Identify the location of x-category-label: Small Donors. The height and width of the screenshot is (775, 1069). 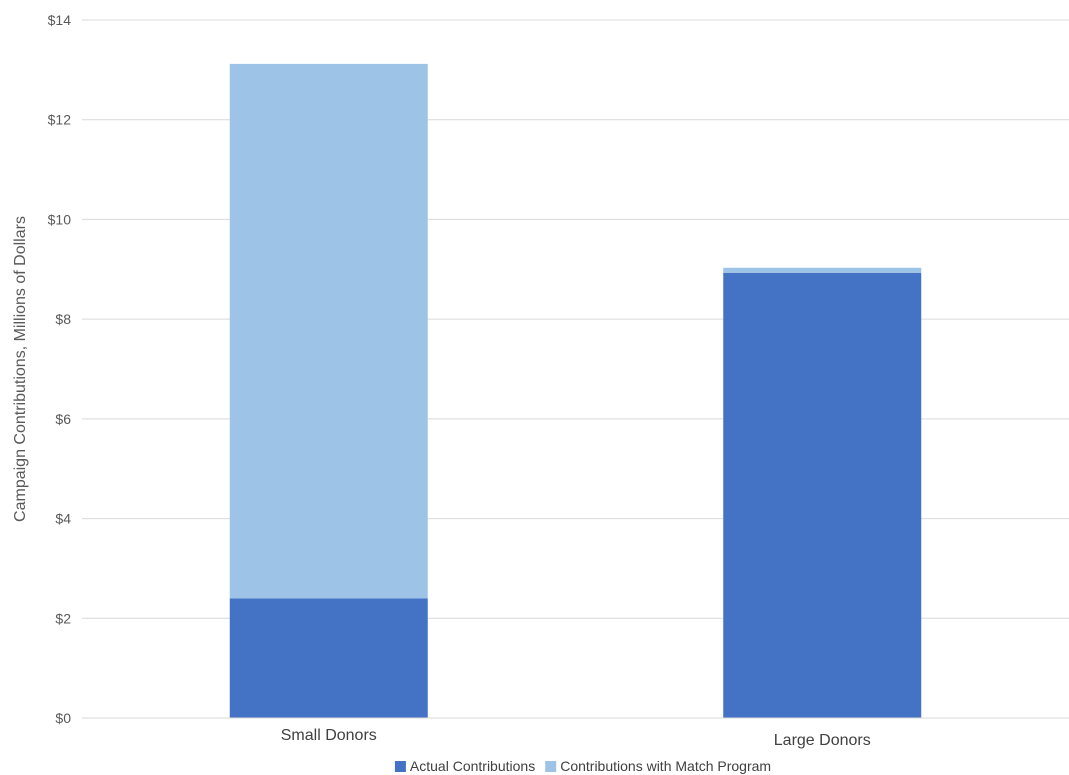
(329, 735).